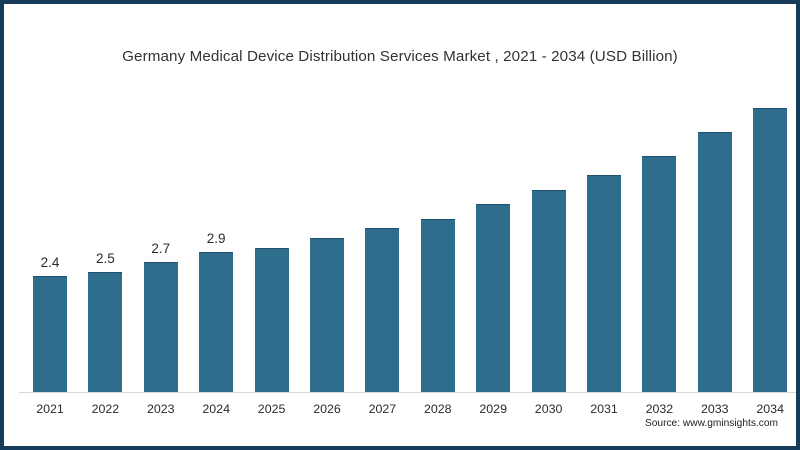 Image resolution: width=800 pixels, height=450 pixels. I want to click on x-tick-label-2025: 2025, so click(271, 409).